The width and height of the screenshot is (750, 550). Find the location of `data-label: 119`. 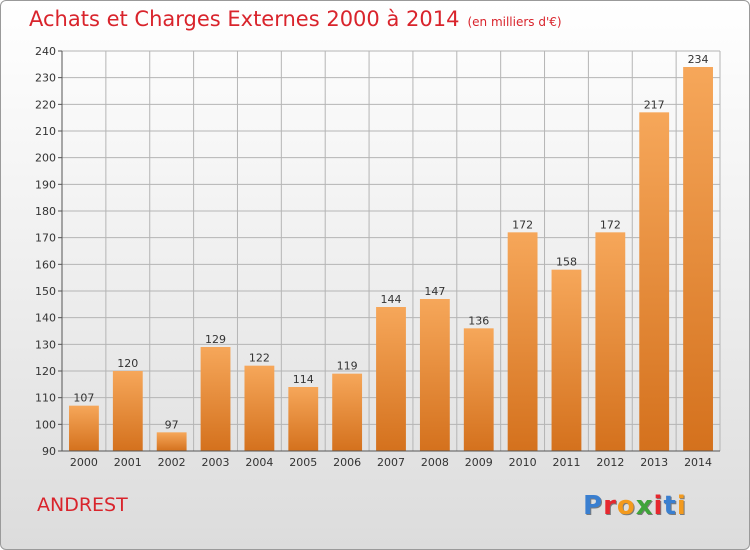

data-label: 119 is located at coordinates (347, 366).